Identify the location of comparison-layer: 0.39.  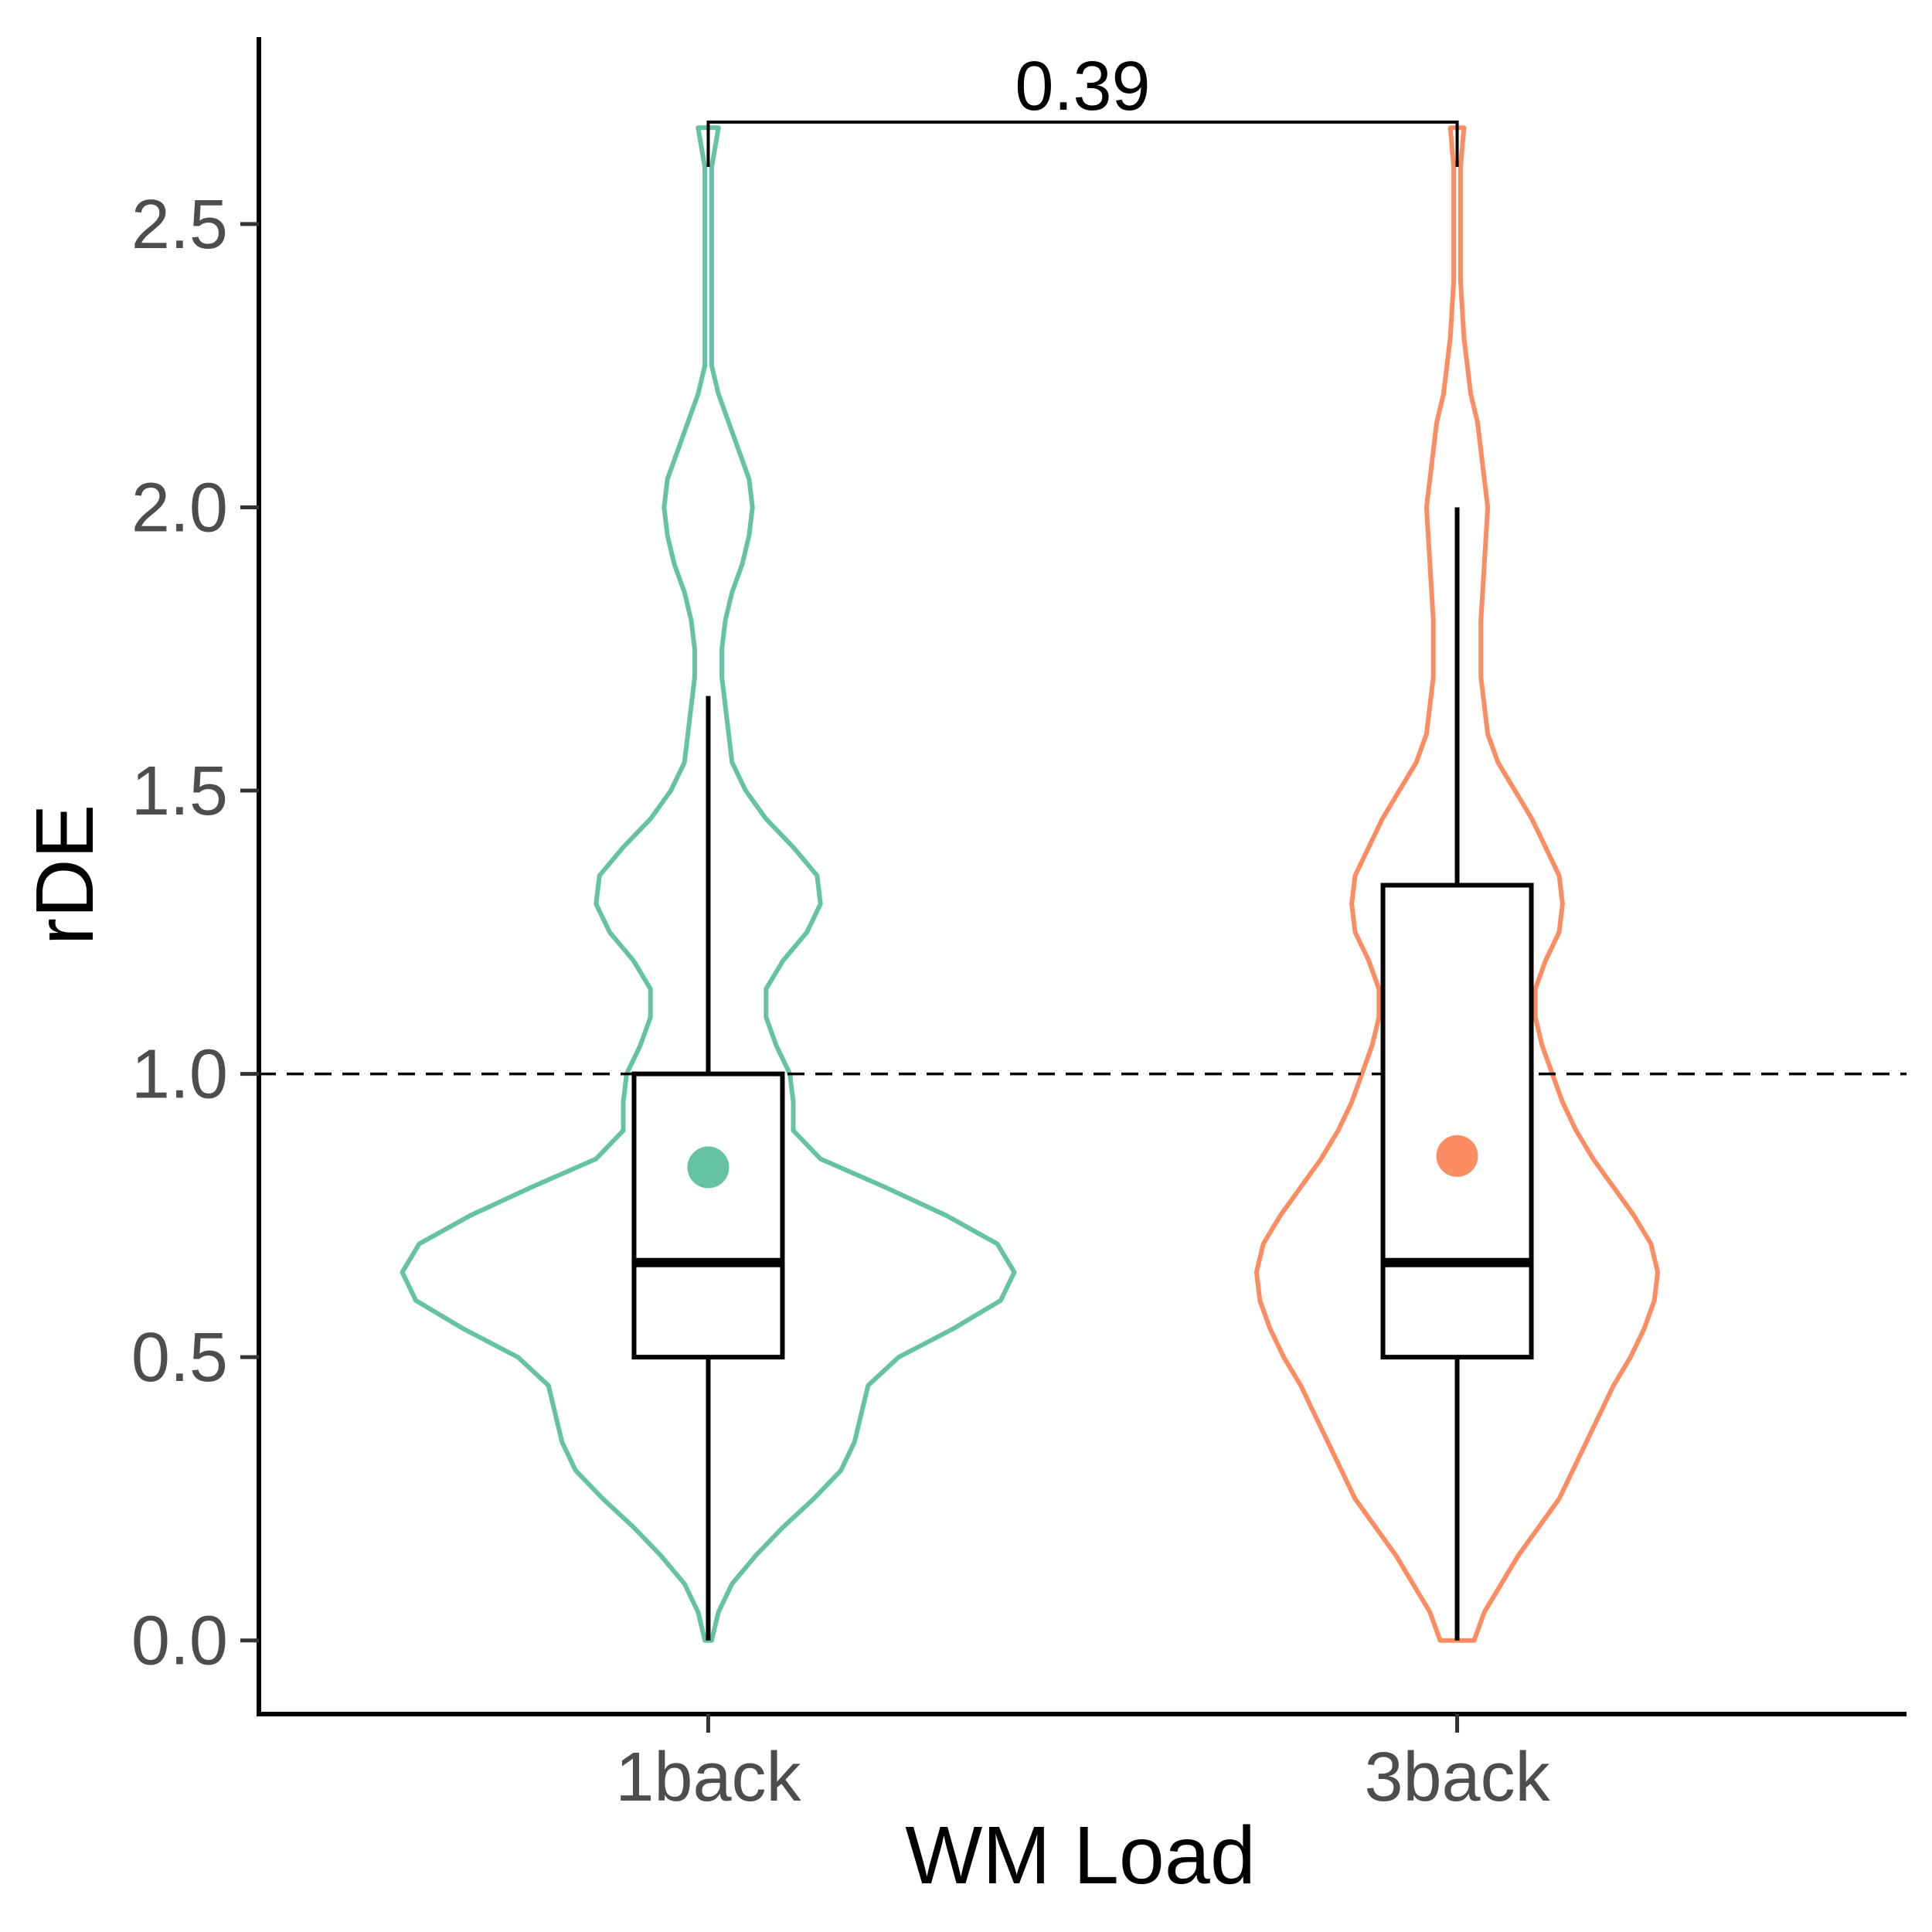
(1083, 108).